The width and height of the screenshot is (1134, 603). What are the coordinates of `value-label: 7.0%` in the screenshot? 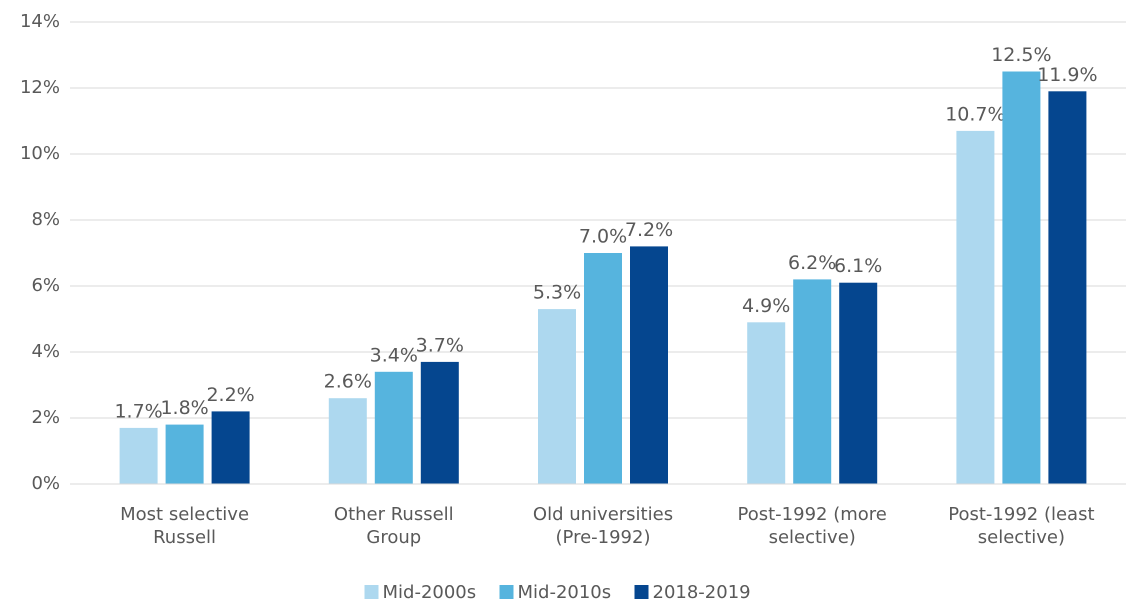 It's located at (603, 237).